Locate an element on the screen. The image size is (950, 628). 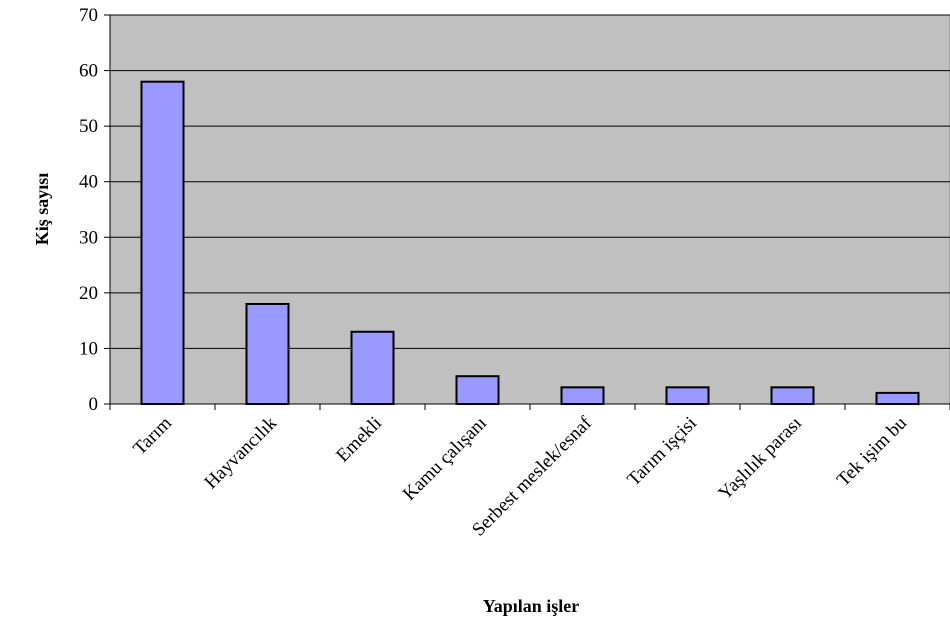
x-tick-label: Hayvancılık is located at coordinates (241, 452).